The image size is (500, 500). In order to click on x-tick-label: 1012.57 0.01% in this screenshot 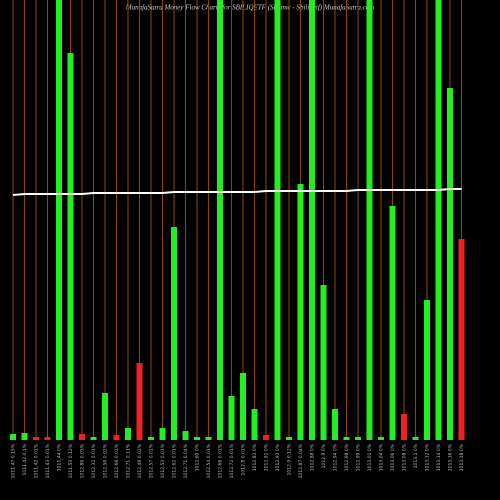, I will do `click(152, 460)`.